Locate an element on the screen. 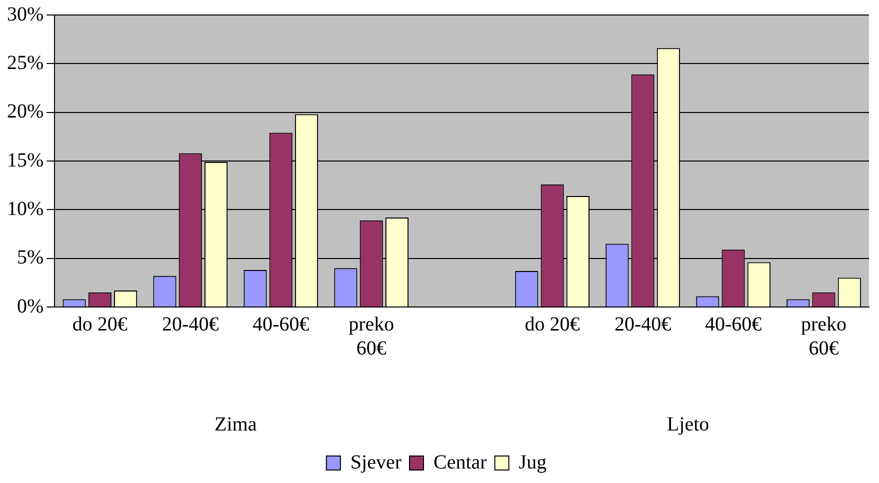 This screenshot has width=879, height=483. y-tick-label: 30% is located at coordinates (25, 14).